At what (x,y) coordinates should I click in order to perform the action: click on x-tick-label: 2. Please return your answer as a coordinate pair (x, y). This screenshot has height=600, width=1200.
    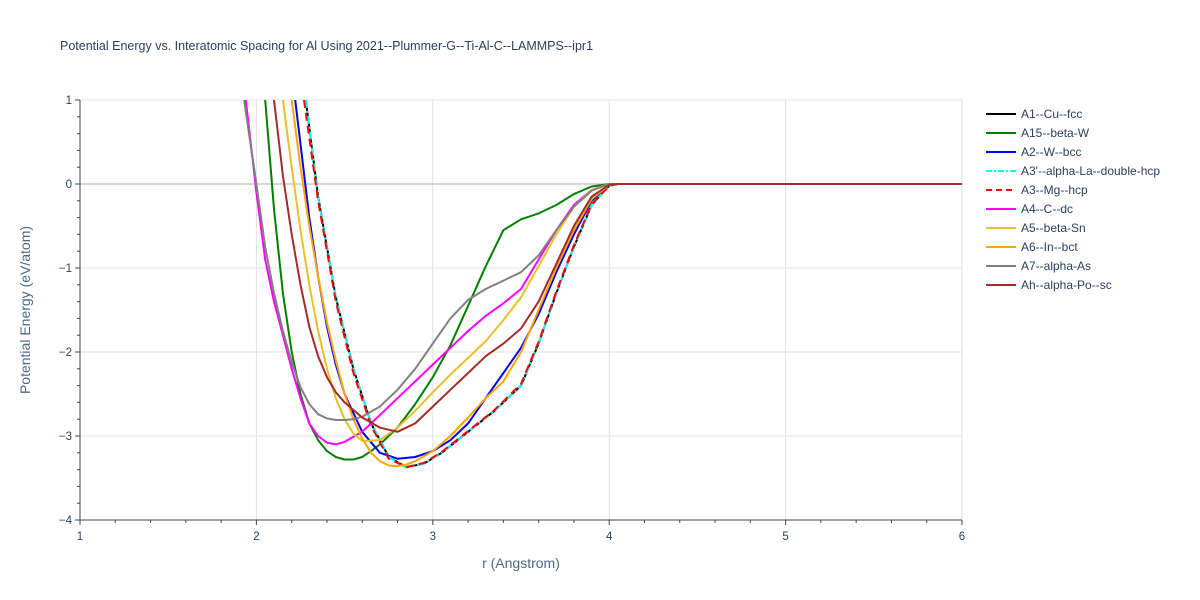
    Looking at the image, I should click on (256, 537).